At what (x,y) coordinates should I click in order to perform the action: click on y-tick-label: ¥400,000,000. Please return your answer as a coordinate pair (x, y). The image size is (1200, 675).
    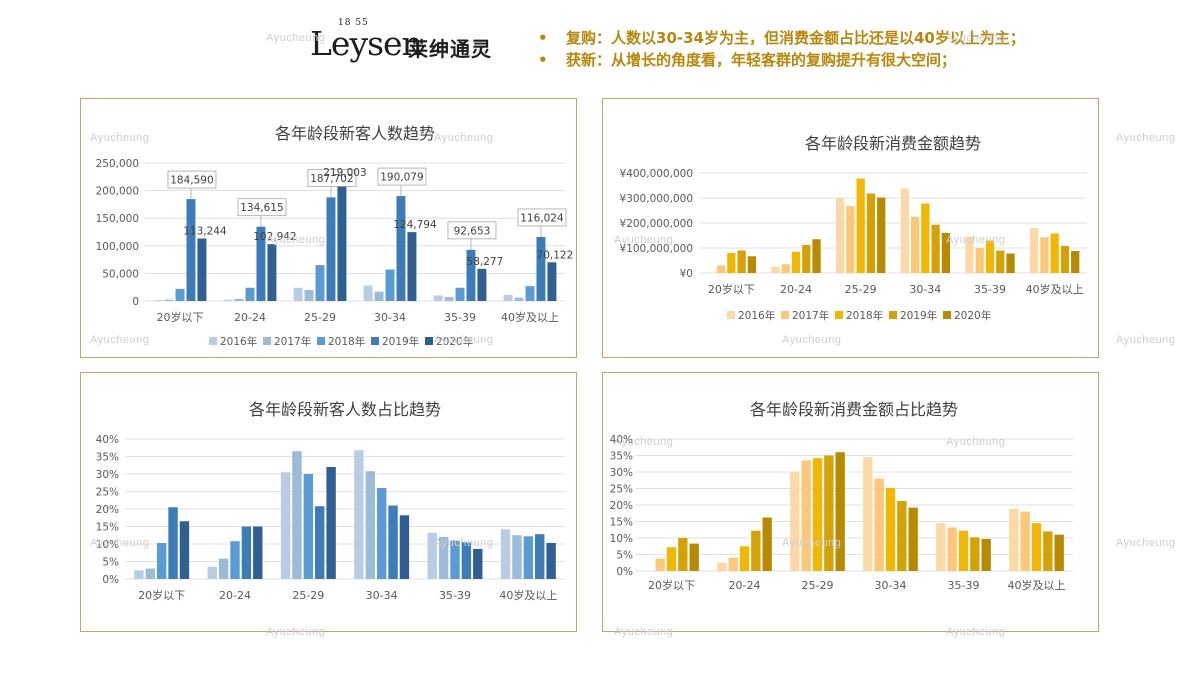
    Looking at the image, I should click on (656, 174).